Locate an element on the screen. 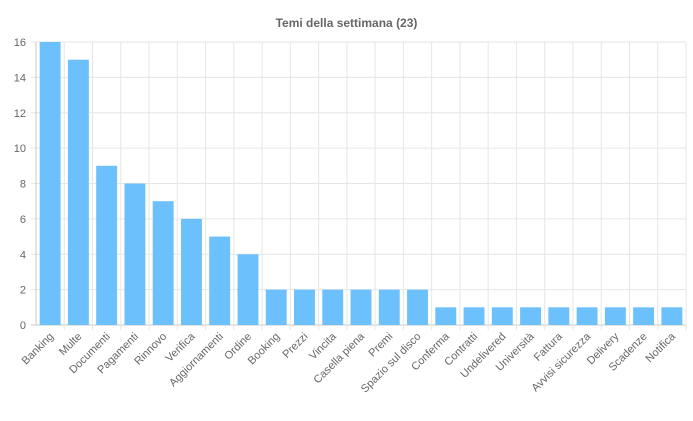 The height and width of the screenshot is (421, 693). y-tick-label: 2 is located at coordinates (23, 291).